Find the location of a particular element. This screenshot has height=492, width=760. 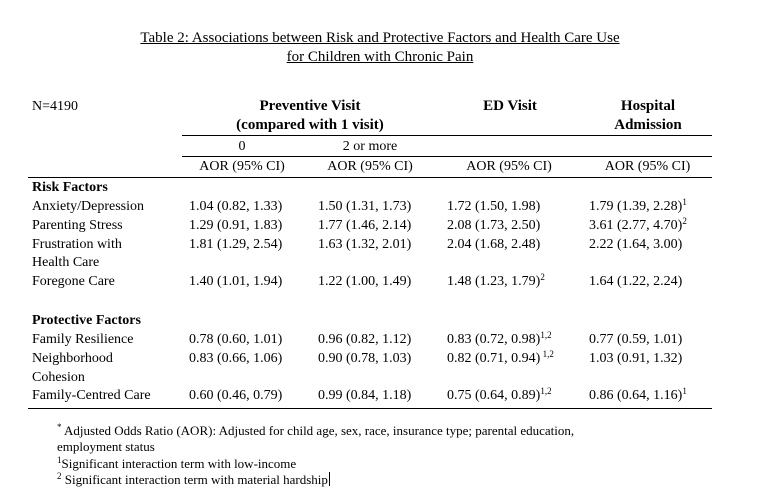

table-cell: 1.77 (1.46, 2.14) is located at coordinates (365, 225).